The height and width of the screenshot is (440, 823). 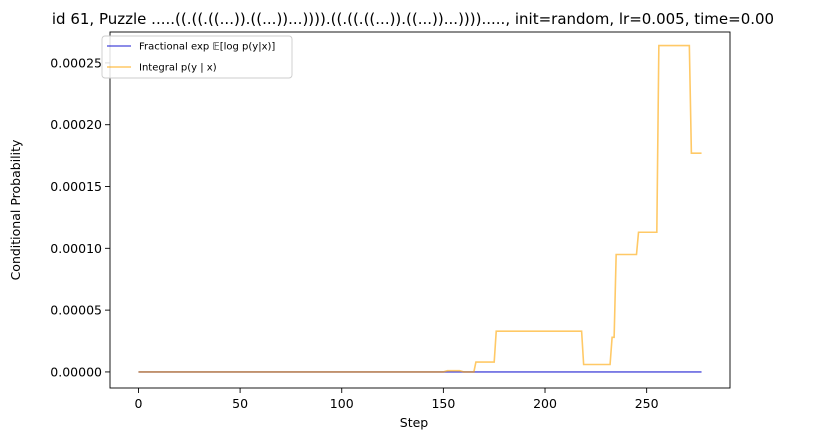 What do you see at coordinates (76, 124) in the screenshot?
I see `y-tick-label: 0.00020` at bounding box center [76, 124].